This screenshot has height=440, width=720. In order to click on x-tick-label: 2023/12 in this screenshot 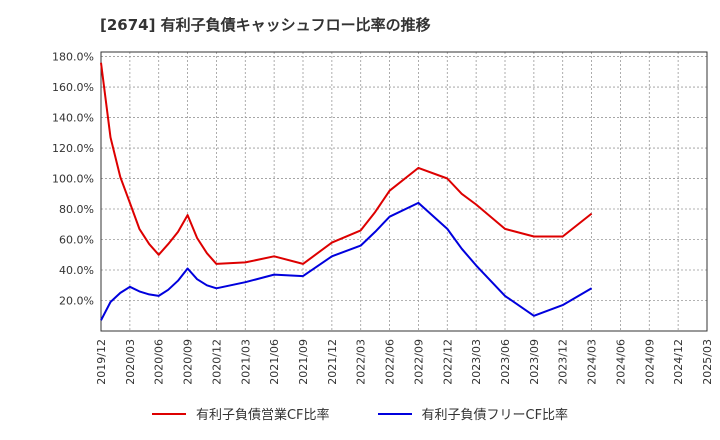, I will do `click(563, 362)`.